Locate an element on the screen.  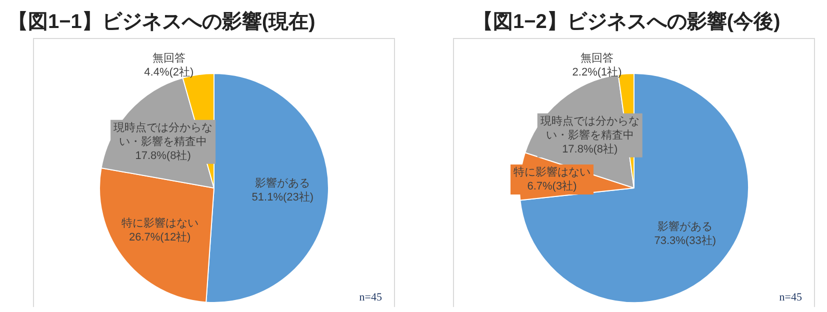
data-label: 17.8%(8社) is located at coordinates (163, 155).